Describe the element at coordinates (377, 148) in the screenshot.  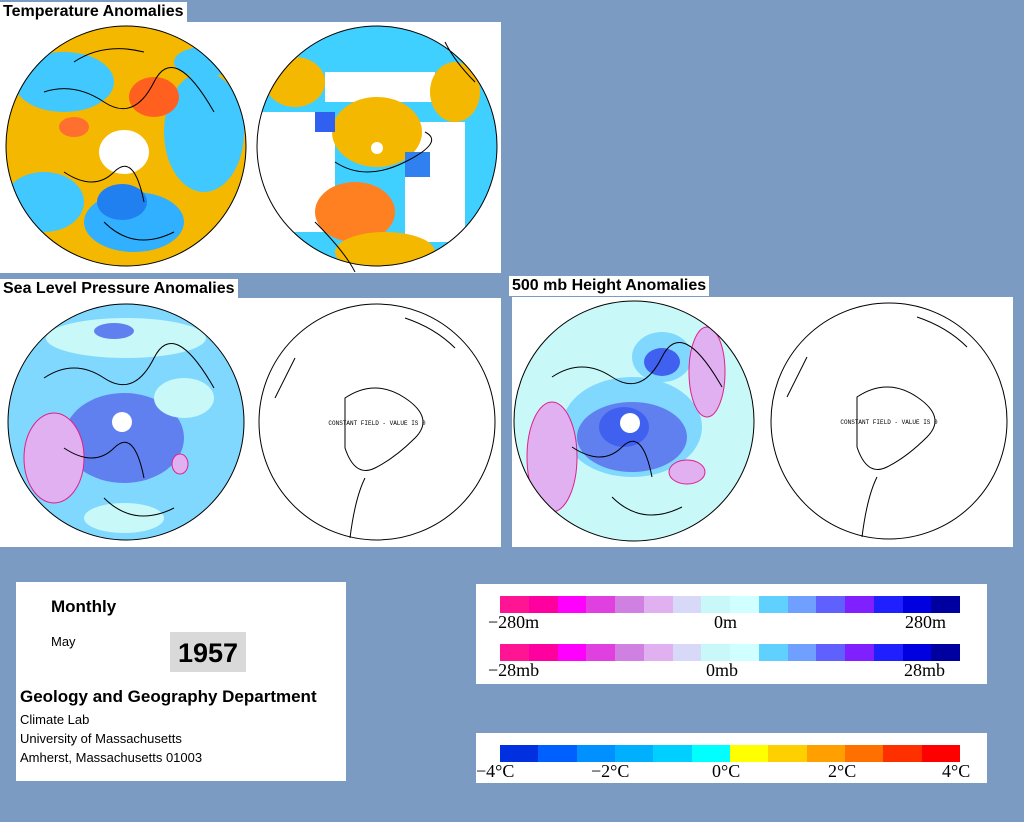
I see `temperature-south-globe` at that location.